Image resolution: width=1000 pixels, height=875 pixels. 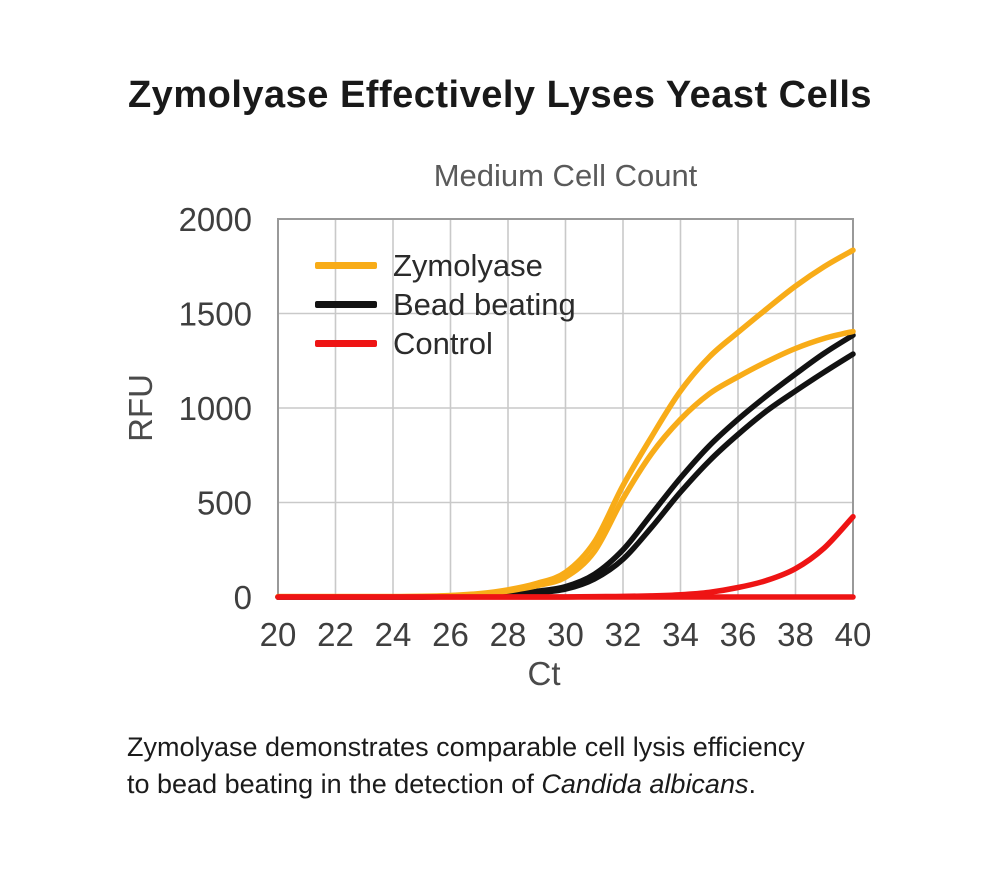 I want to click on y-tick-label-1000: 1000, so click(x=215, y=408).